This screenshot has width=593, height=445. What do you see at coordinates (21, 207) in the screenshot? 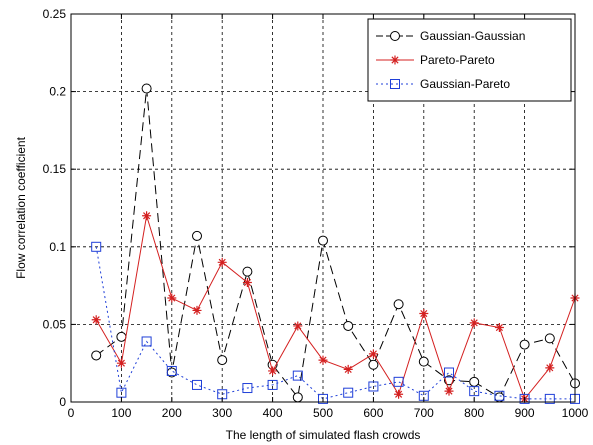
I see `y-axis-label: Flow correlation coefficient` at bounding box center [21, 207].